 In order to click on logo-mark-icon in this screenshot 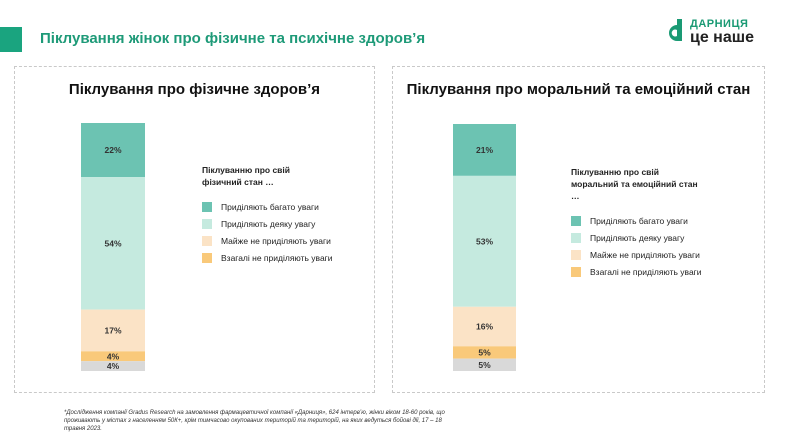, I will do `click(675, 30)`.